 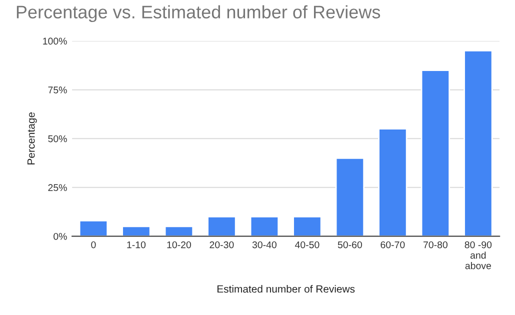 What do you see at coordinates (222, 244) in the screenshot?
I see `x-tick-label: 20-30` at bounding box center [222, 244].